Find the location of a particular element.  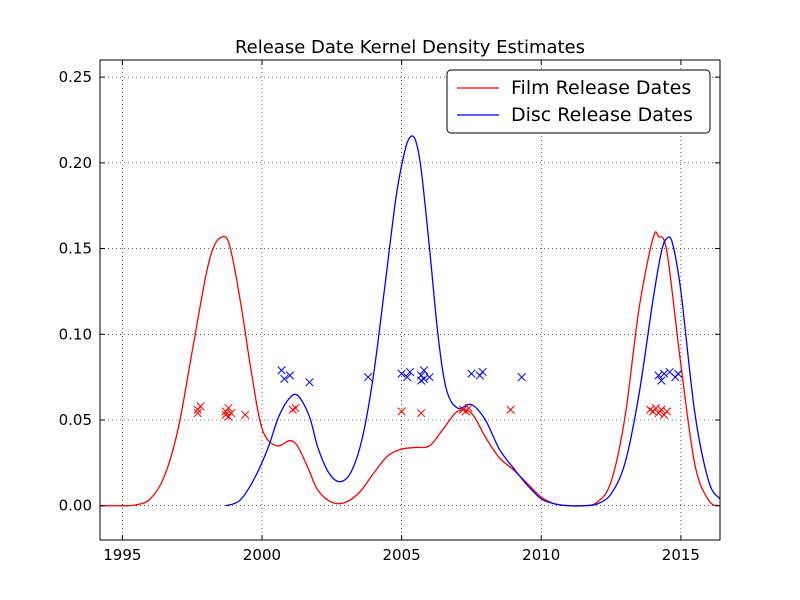

legend-label-film: Film Release Dates is located at coordinates (601, 88).